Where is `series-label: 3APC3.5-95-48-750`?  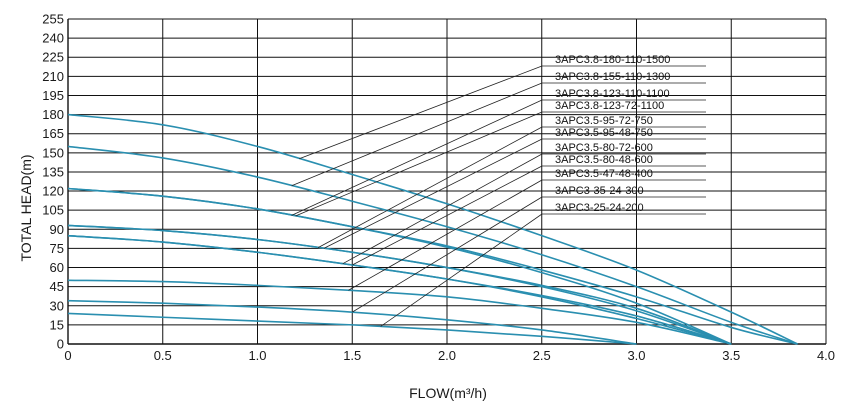
series-label: 3APC3.5-95-48-750 is located at coordinates (604, 133).